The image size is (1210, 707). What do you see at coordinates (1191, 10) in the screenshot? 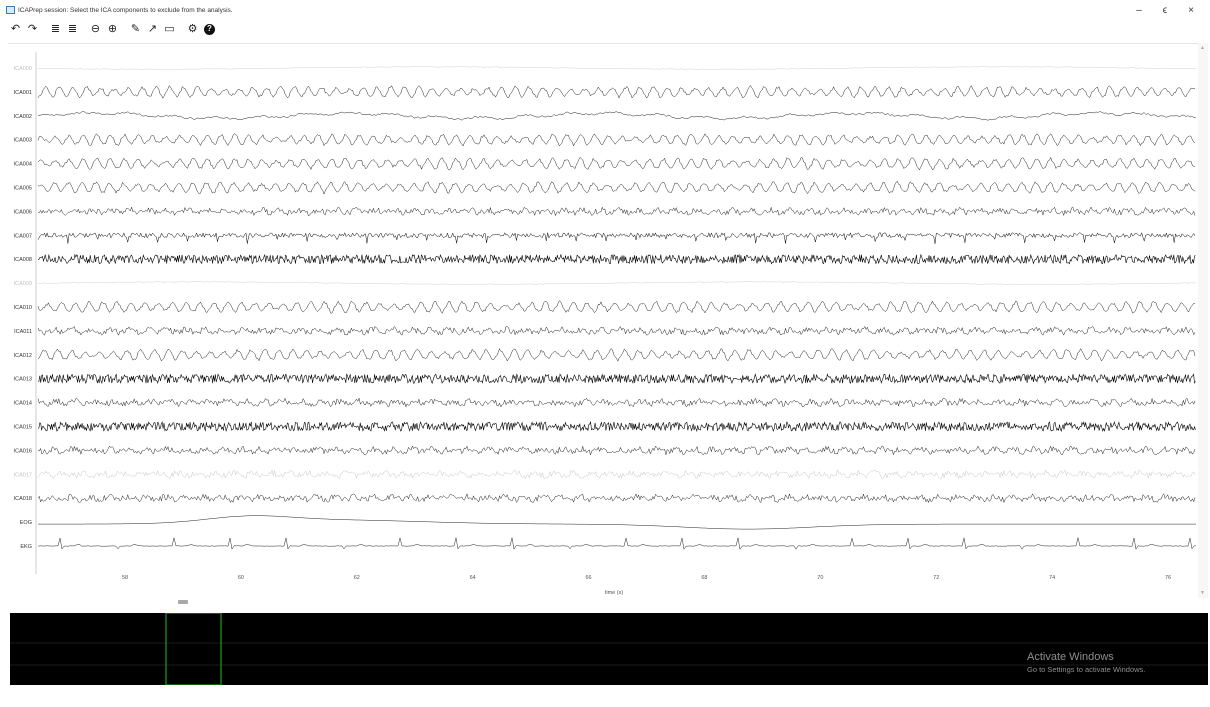
I see `close-button: ×` at bounding box center [1191, 10].